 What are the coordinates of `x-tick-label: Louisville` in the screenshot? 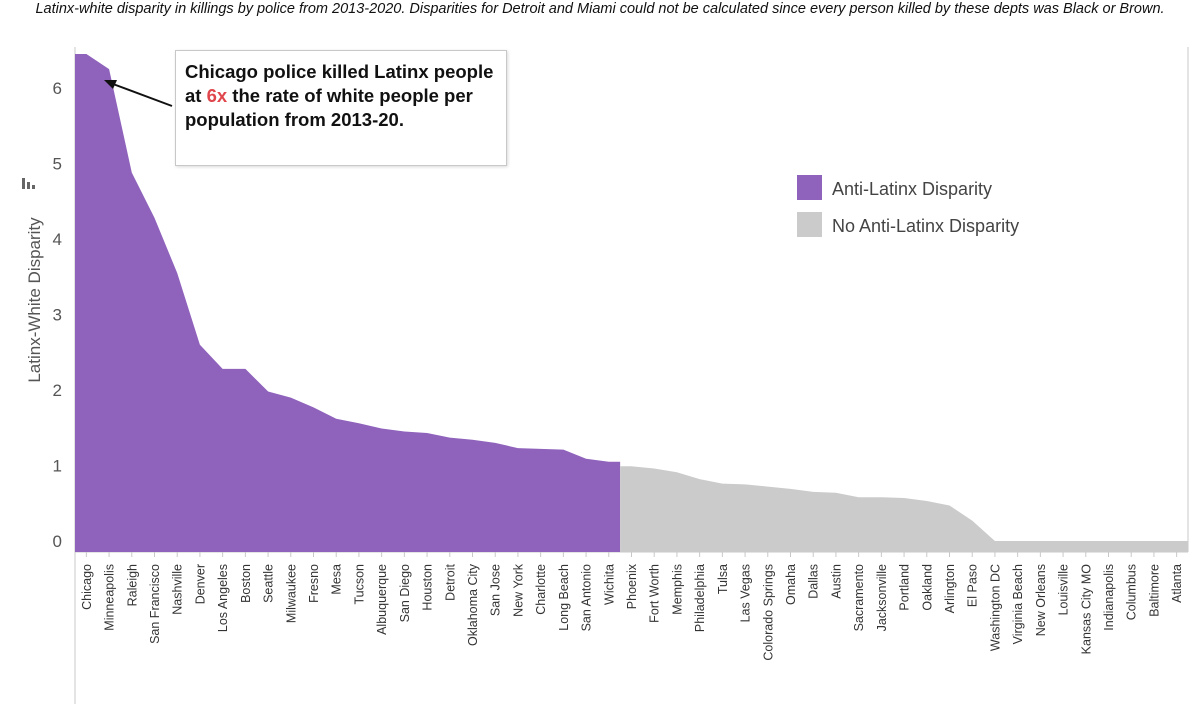 It's located at (1064, 589).